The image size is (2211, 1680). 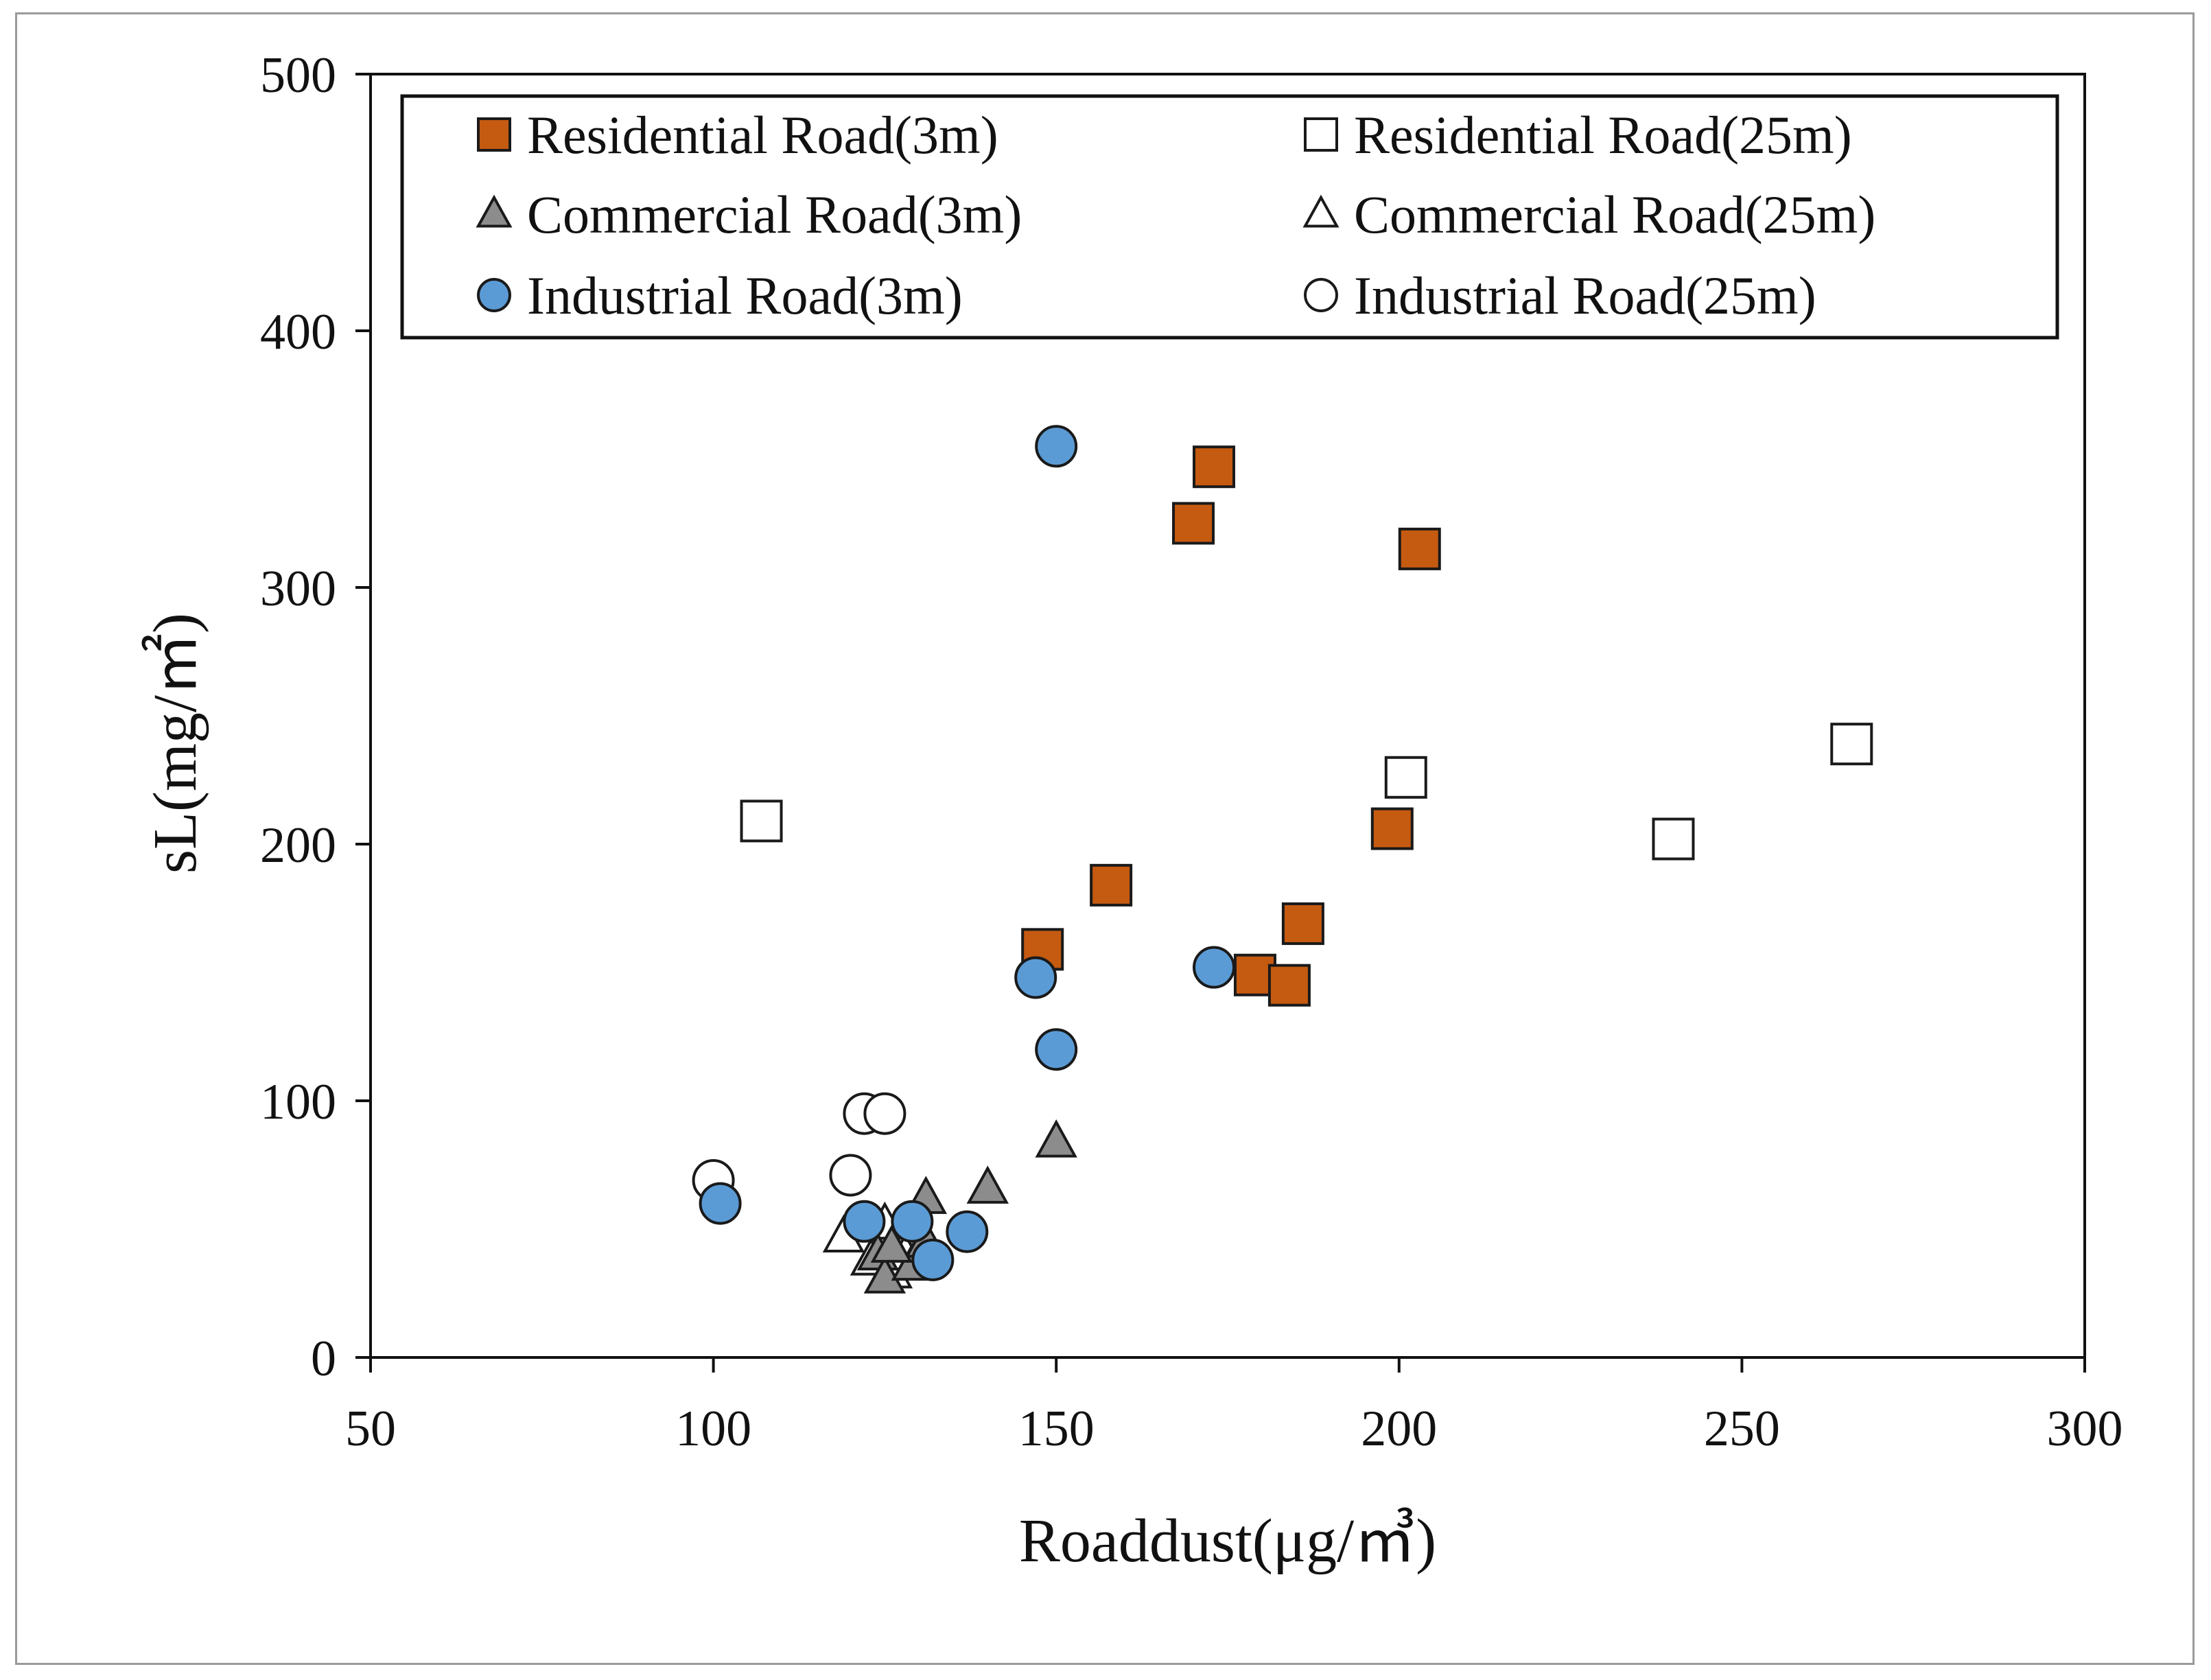 What do you see at coordinates (298, 75) in the screenshot?
I see `y-tick-label: 500` at bounding box center [298, 75].